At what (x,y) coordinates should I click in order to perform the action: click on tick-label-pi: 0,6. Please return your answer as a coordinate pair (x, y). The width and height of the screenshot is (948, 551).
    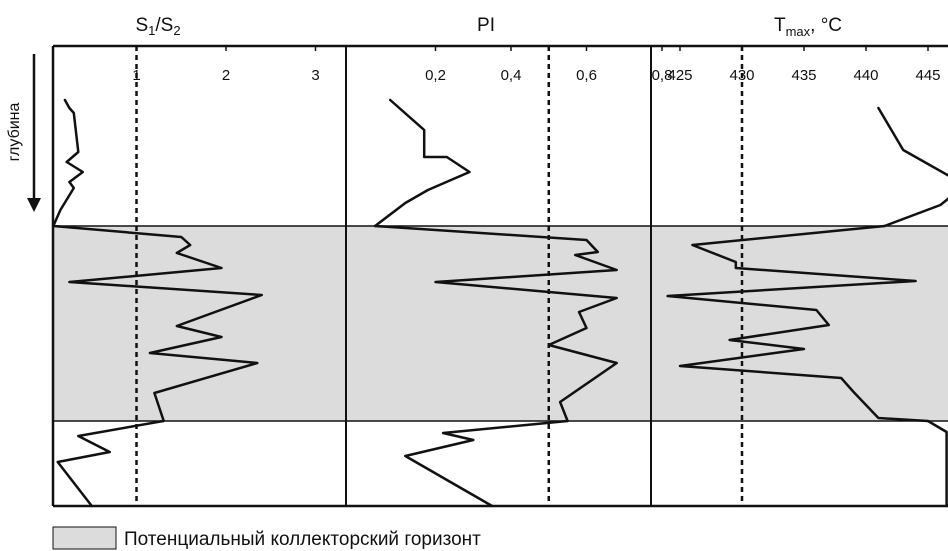
    Looking at the image, I should click on (586, 75).